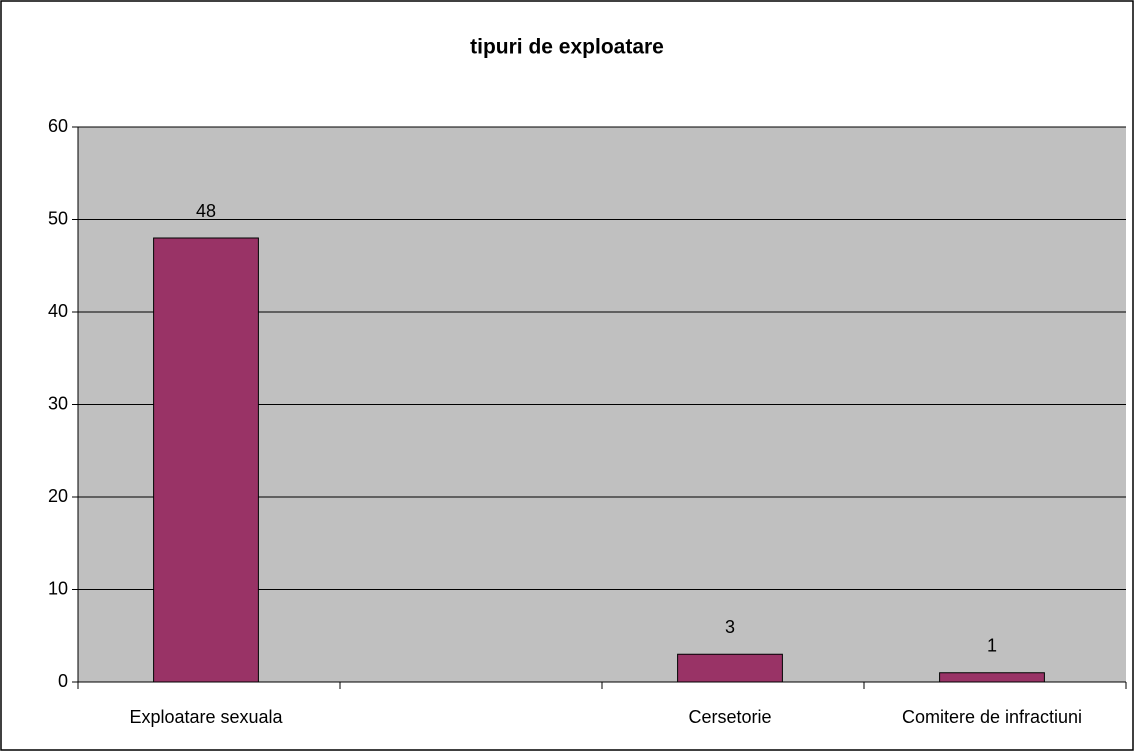  Describe the element at coordinates (58, 218) in the screenshot. I see `y-tick-label: 50` at that location.